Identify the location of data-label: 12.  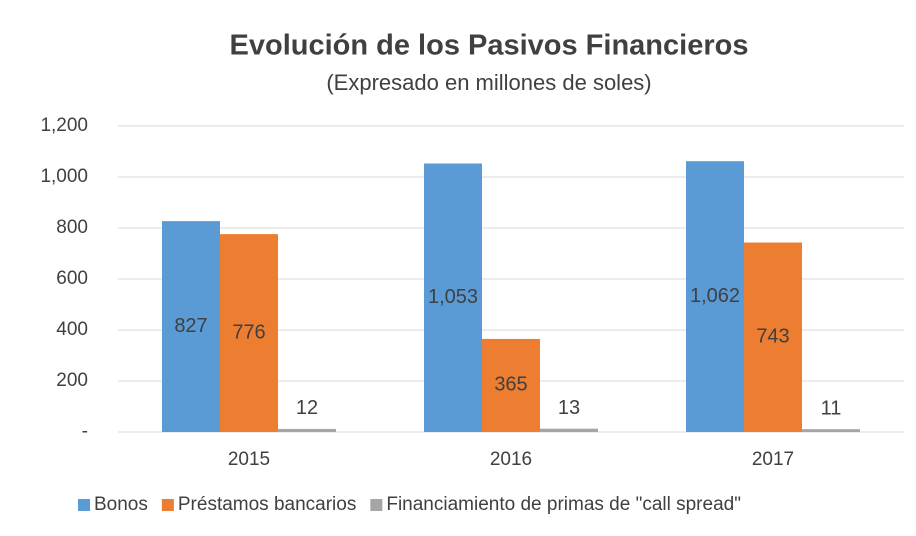
(307, 408).